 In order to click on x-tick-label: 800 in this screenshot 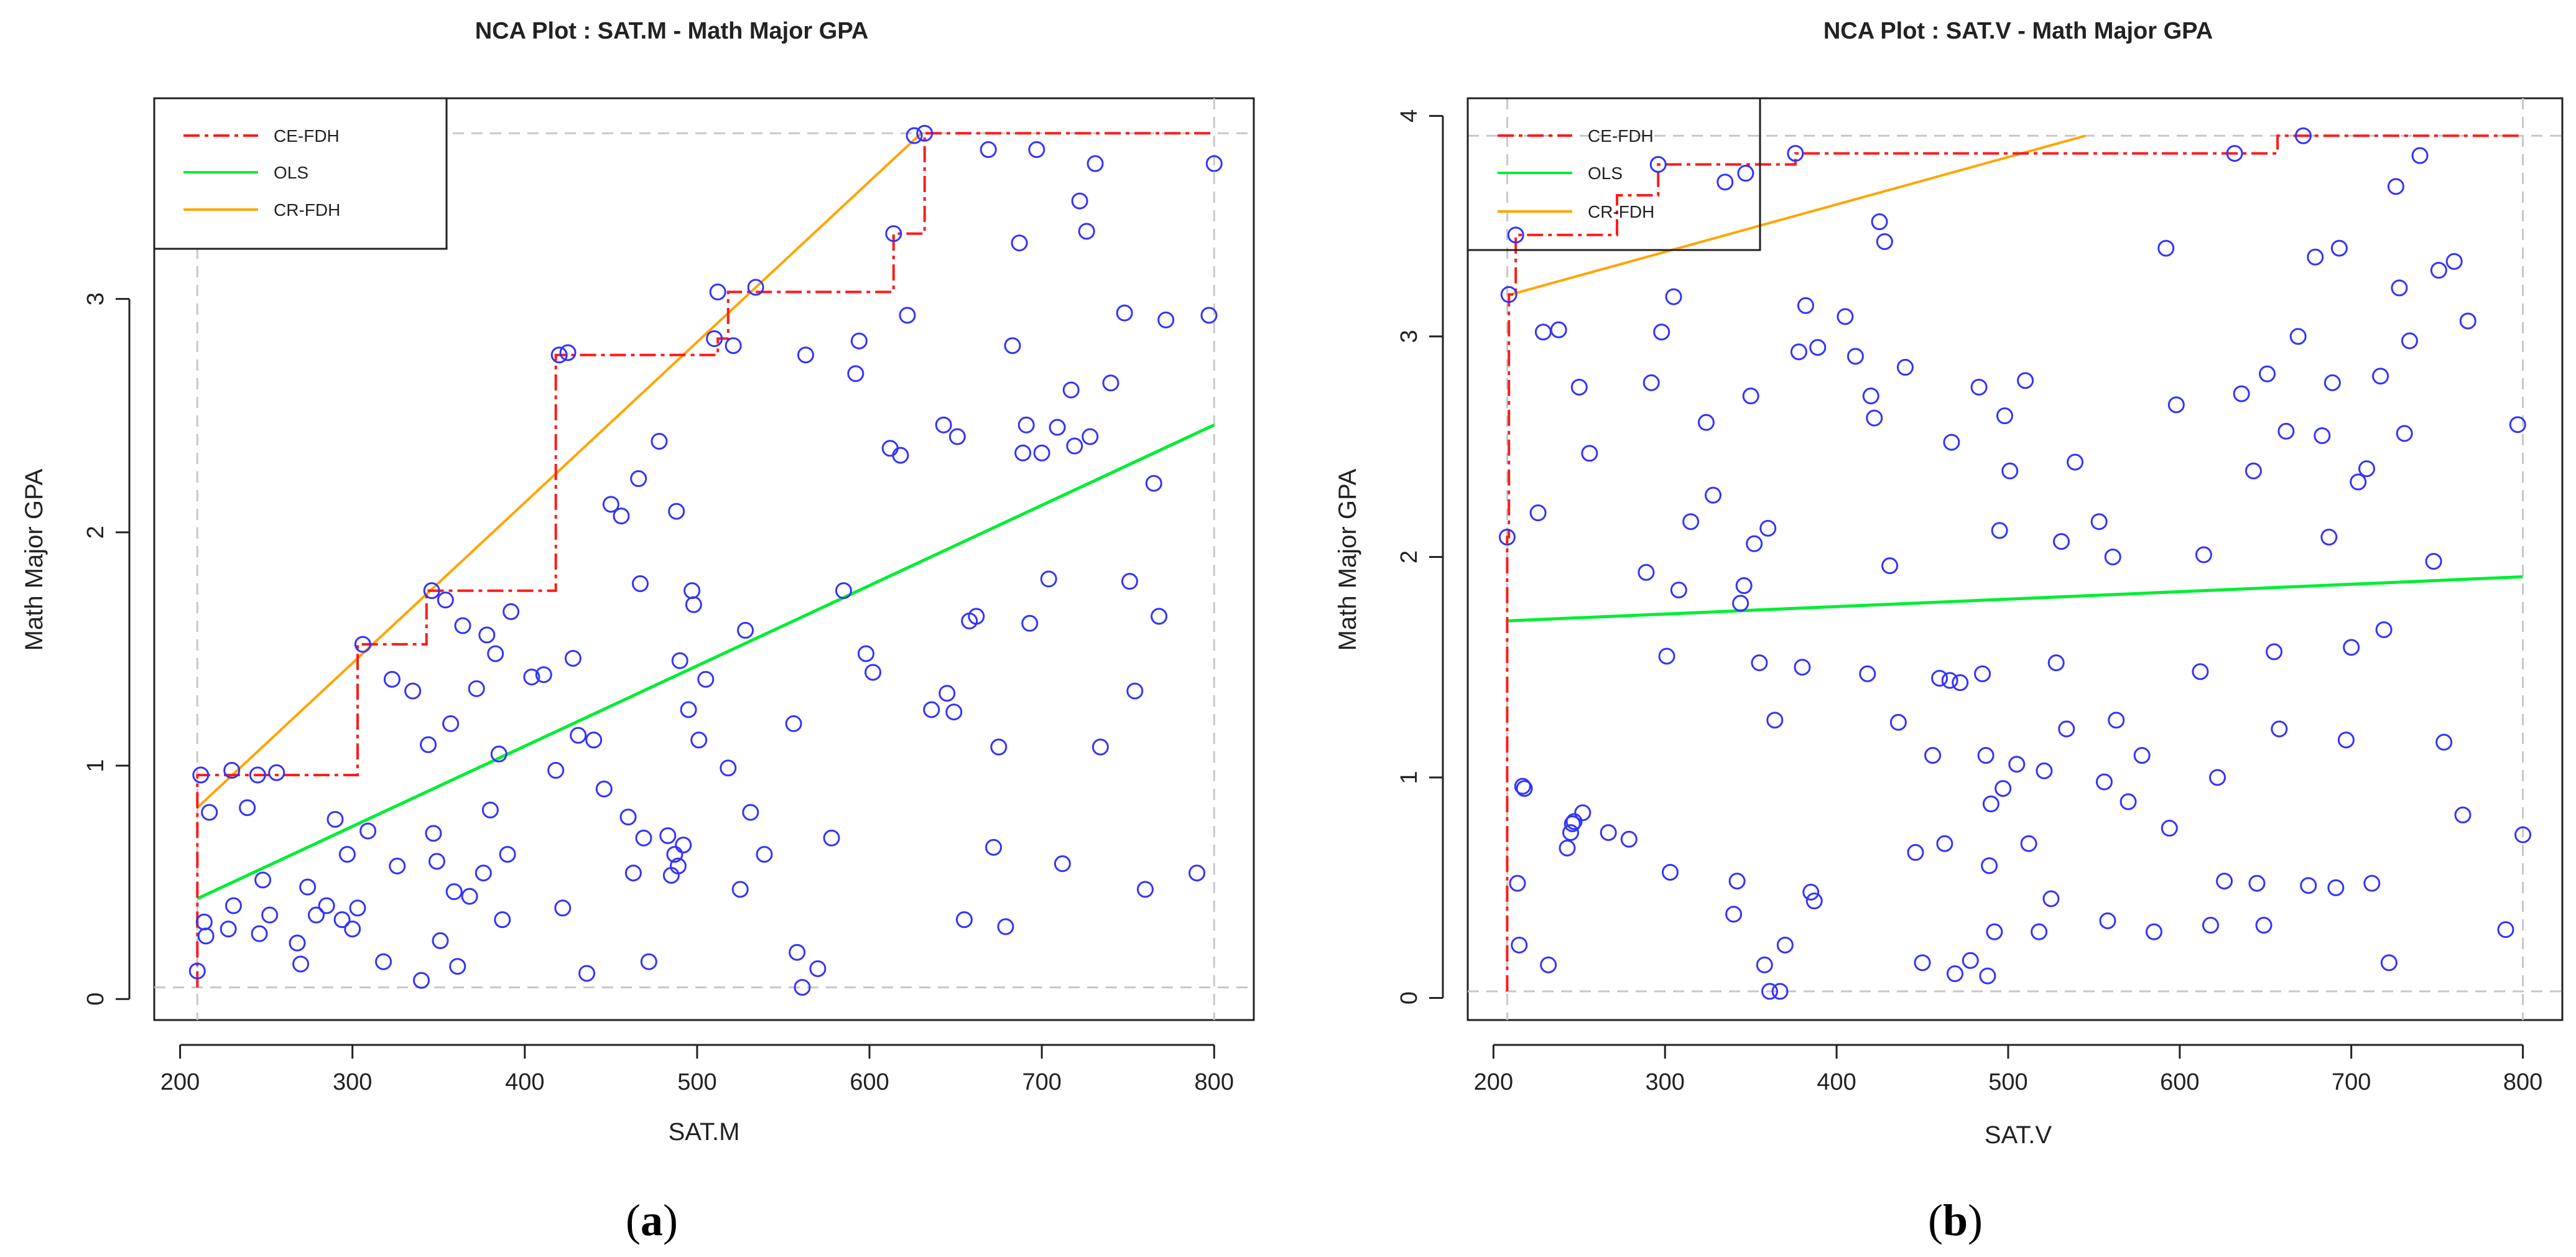, I will do `click(1215, 1082)`.